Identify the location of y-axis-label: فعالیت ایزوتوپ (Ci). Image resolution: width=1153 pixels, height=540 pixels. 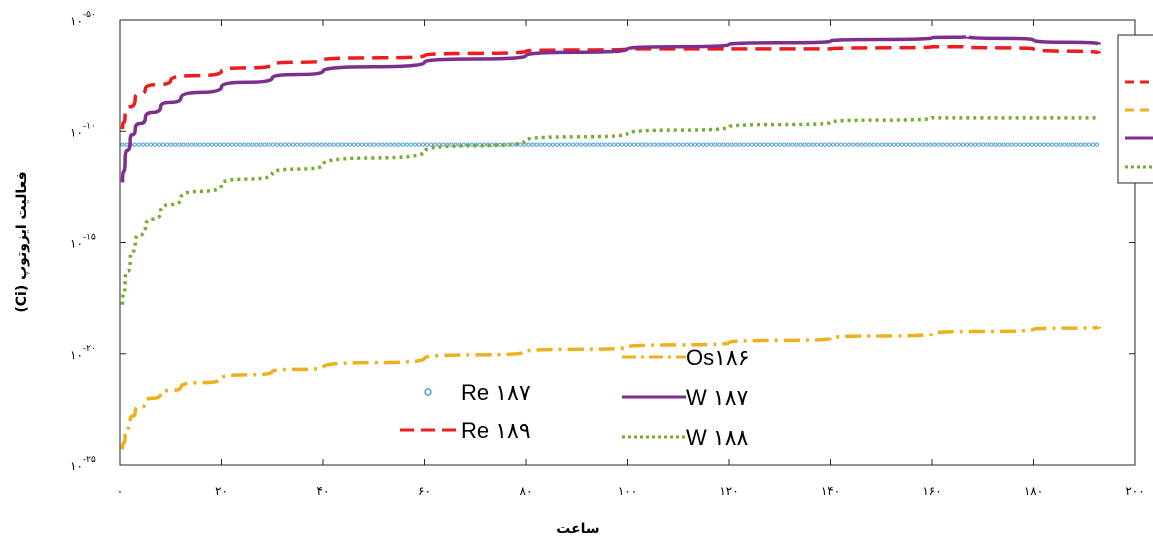
(22, 241).